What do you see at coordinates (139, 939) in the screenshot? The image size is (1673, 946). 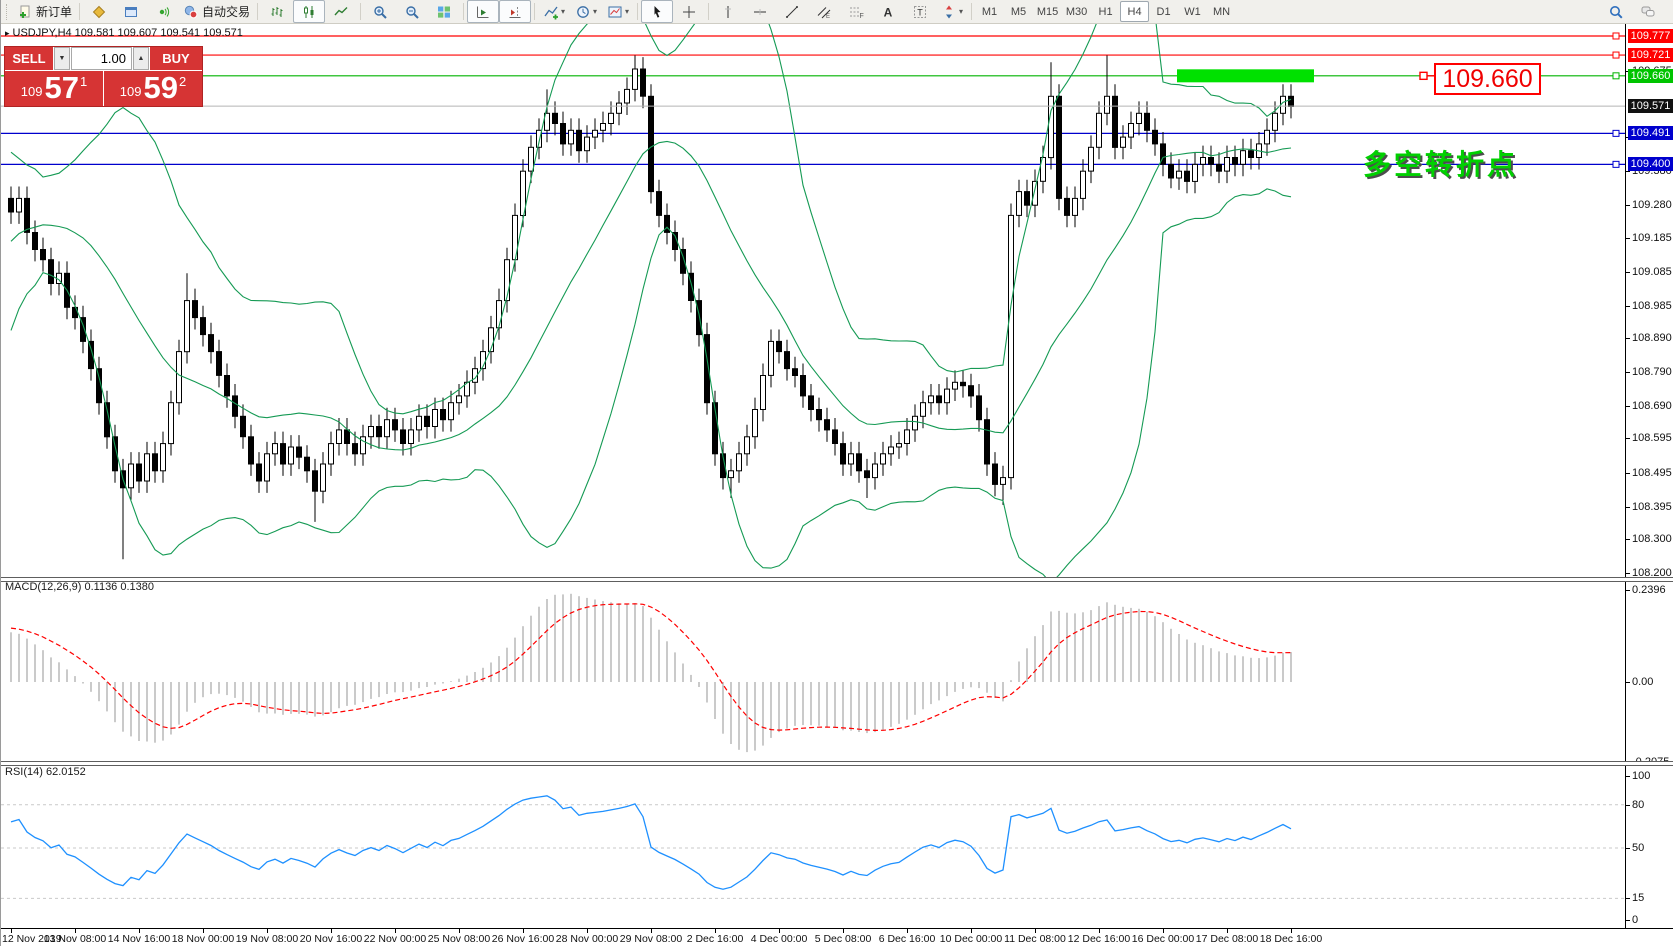 I see `time-tick: 14 Nov 16:00` at bounding box center [139, 939].